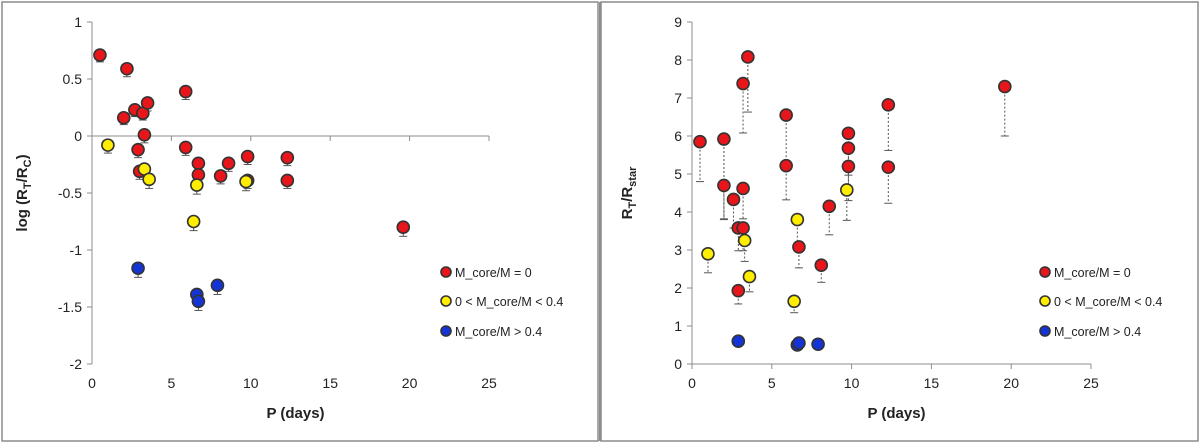 The image size is (1200, 443). I want to click on y-tick-label: -2, so click(76, 364).